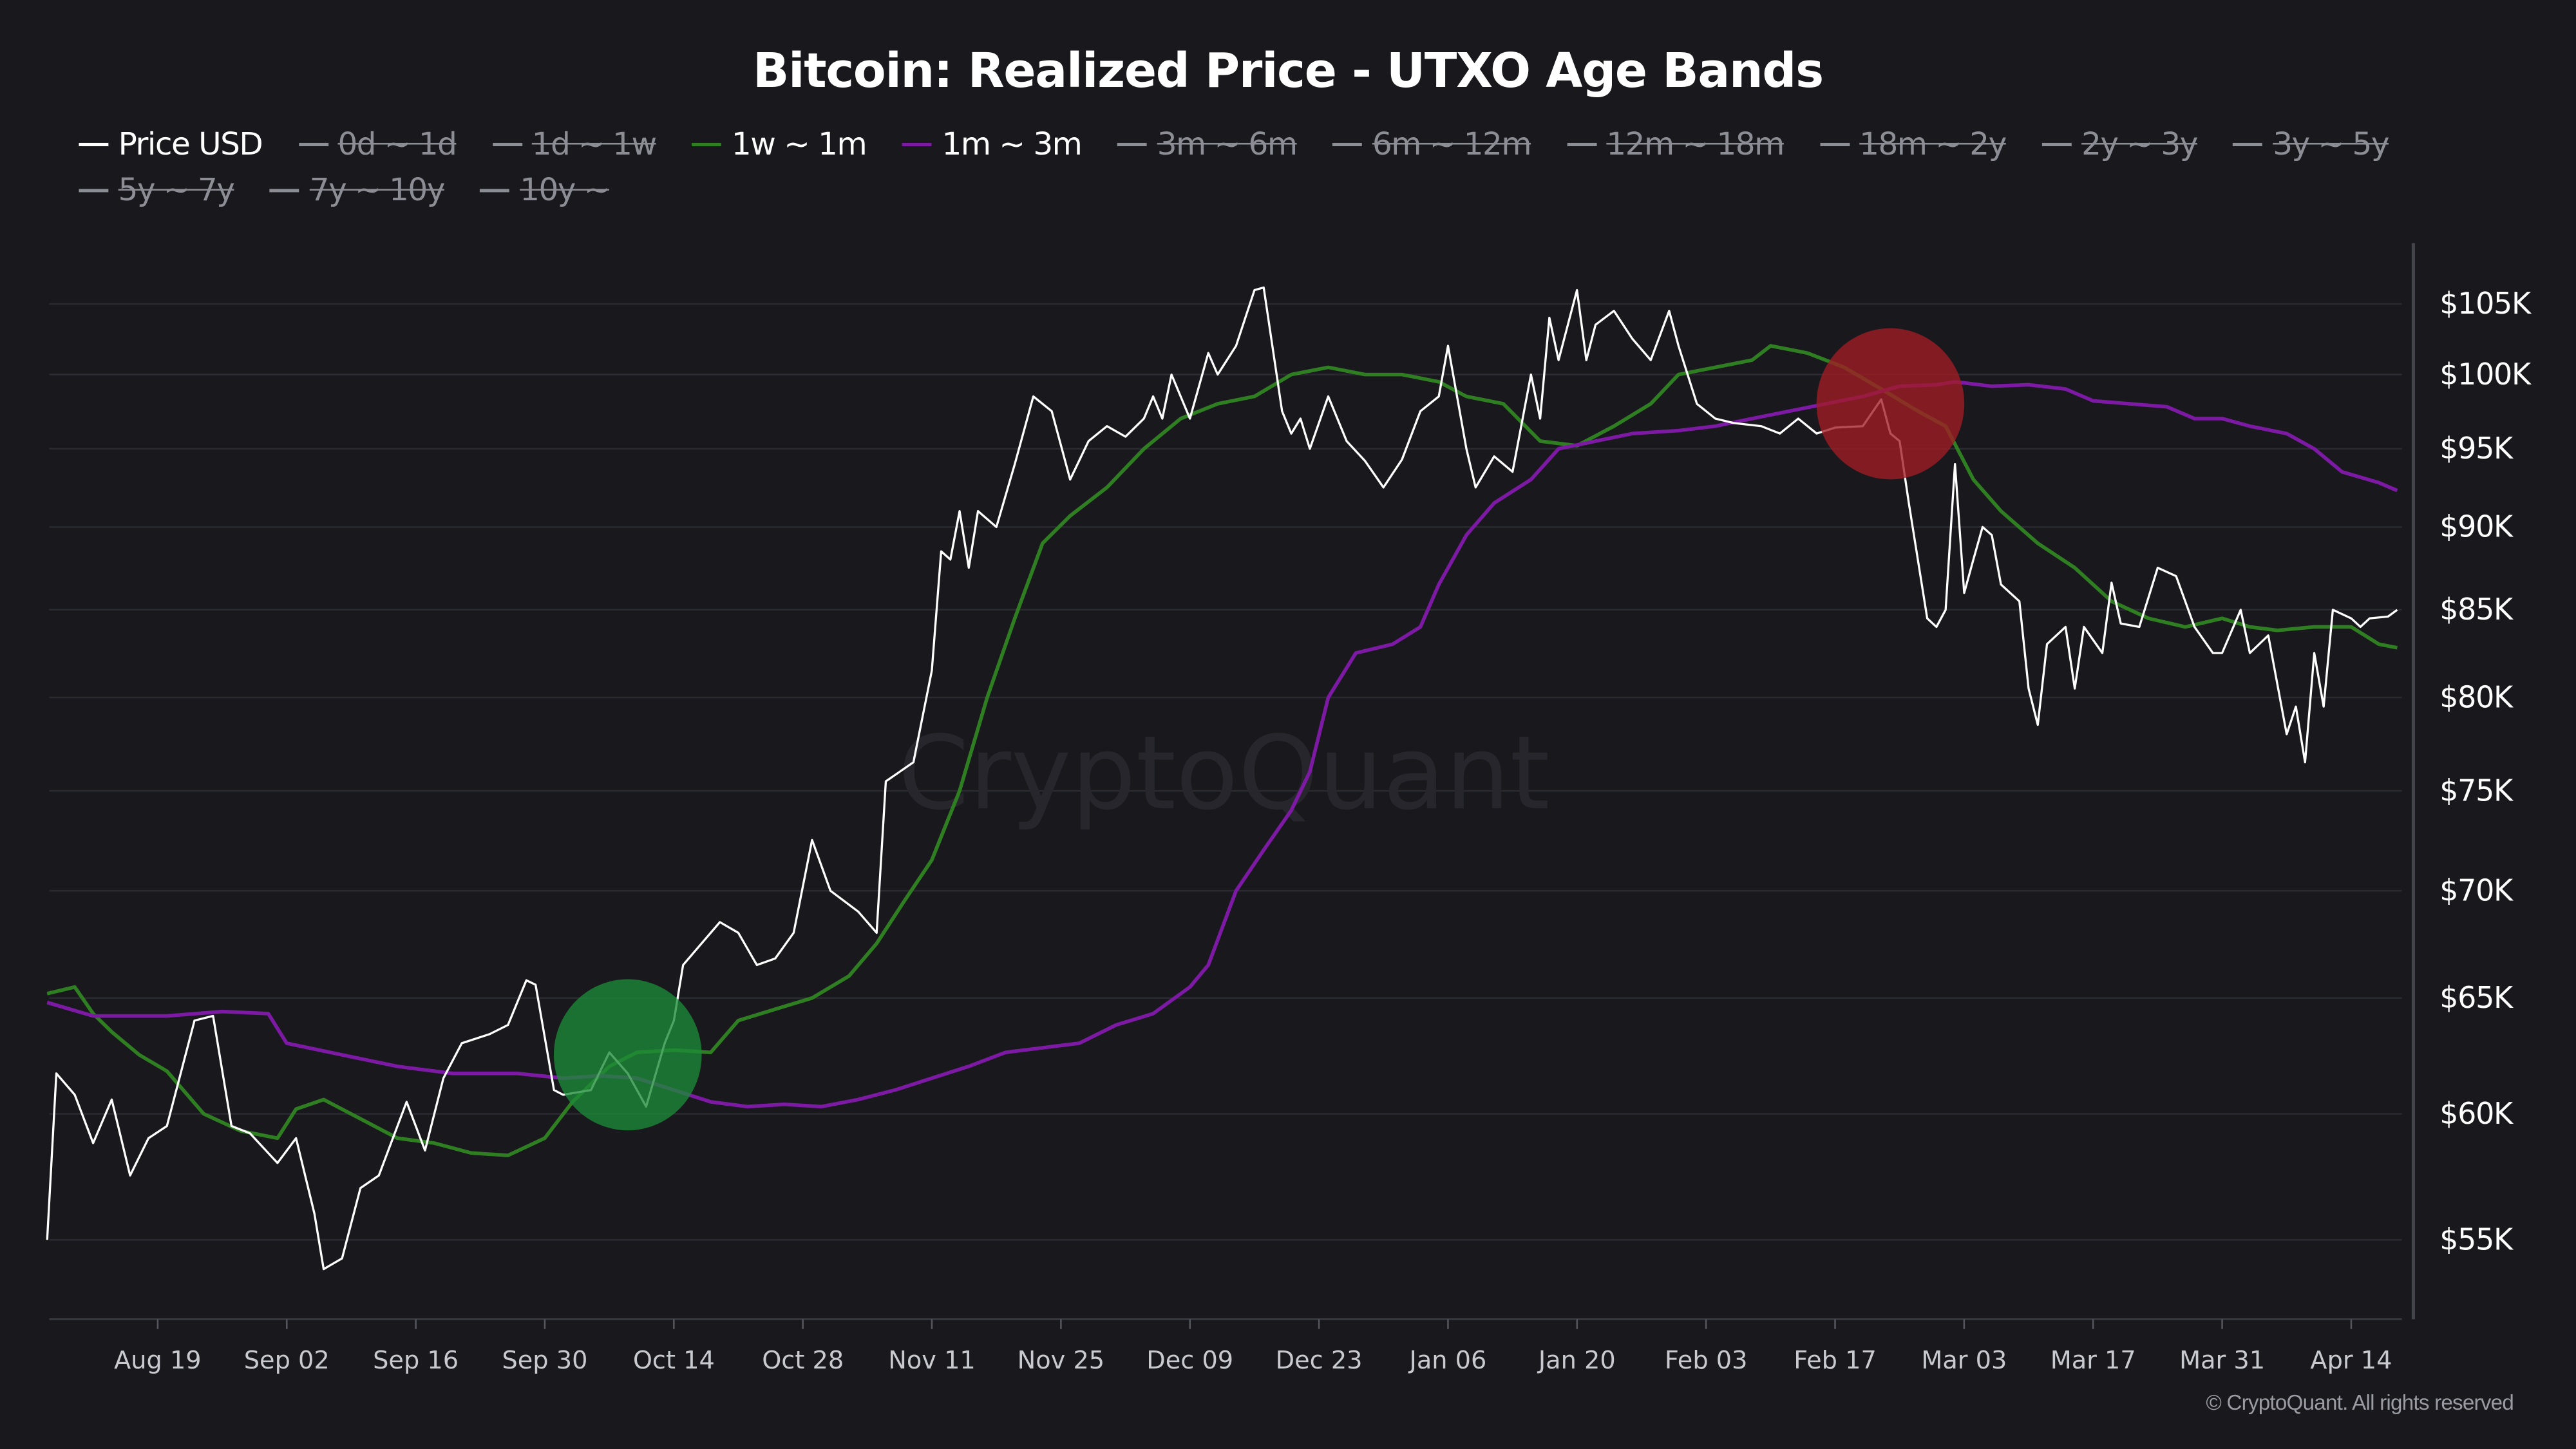 The image size is (2576, 1449). Describe the element at coordinates (2093, 1360) in the screenshot. I see `x-tick-label: Mar 17` at that location.